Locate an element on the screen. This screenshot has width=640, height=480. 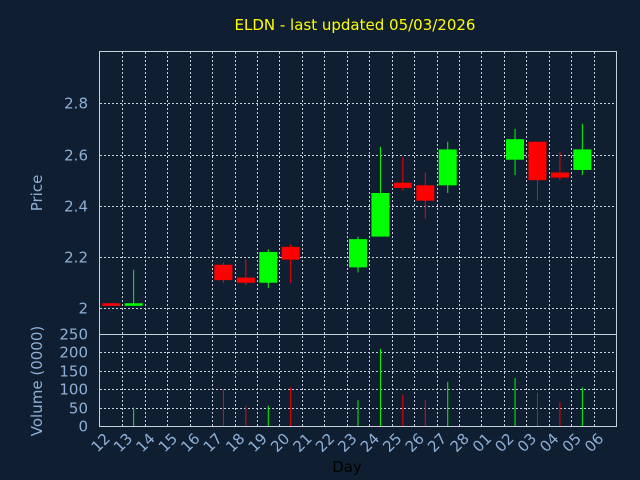
volume-tick-label: 250 is located at coordinates (73, 335).